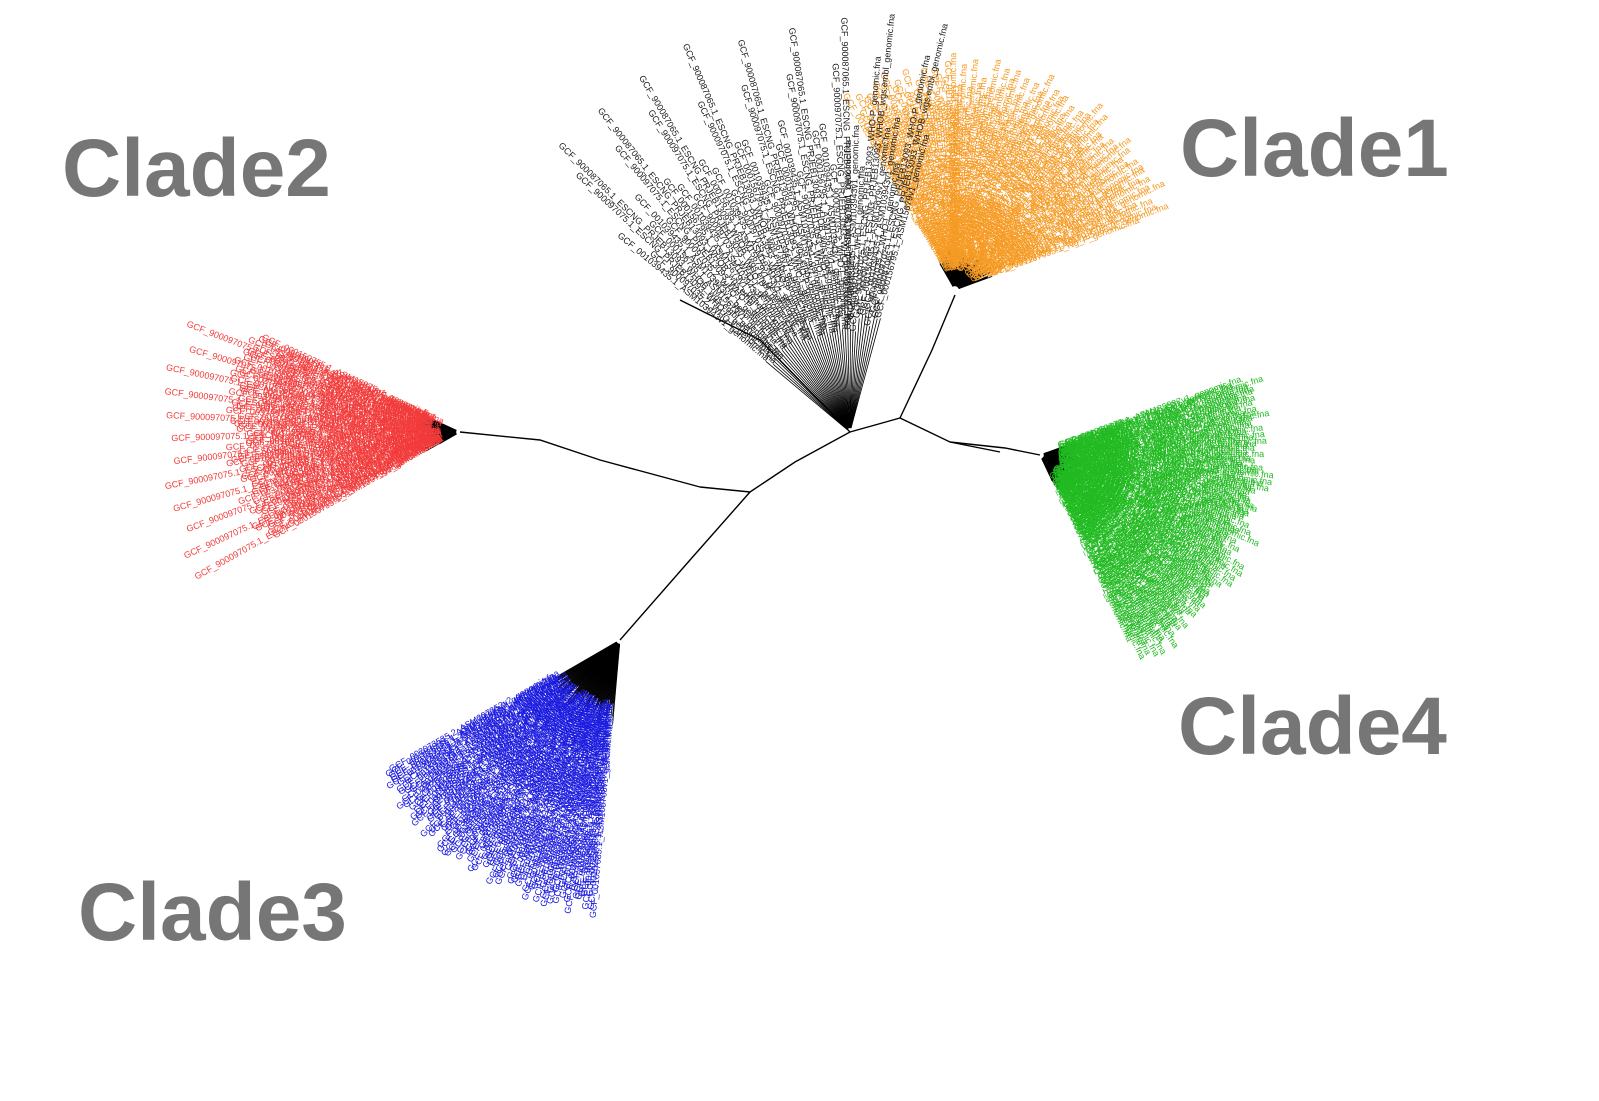 The image size is (1599, 1101). Describe the element at coordinates (347, 429) in the screenshot. I see `tip-label: GCF_000273685.1_PB_N_genomic.fna` at that location.